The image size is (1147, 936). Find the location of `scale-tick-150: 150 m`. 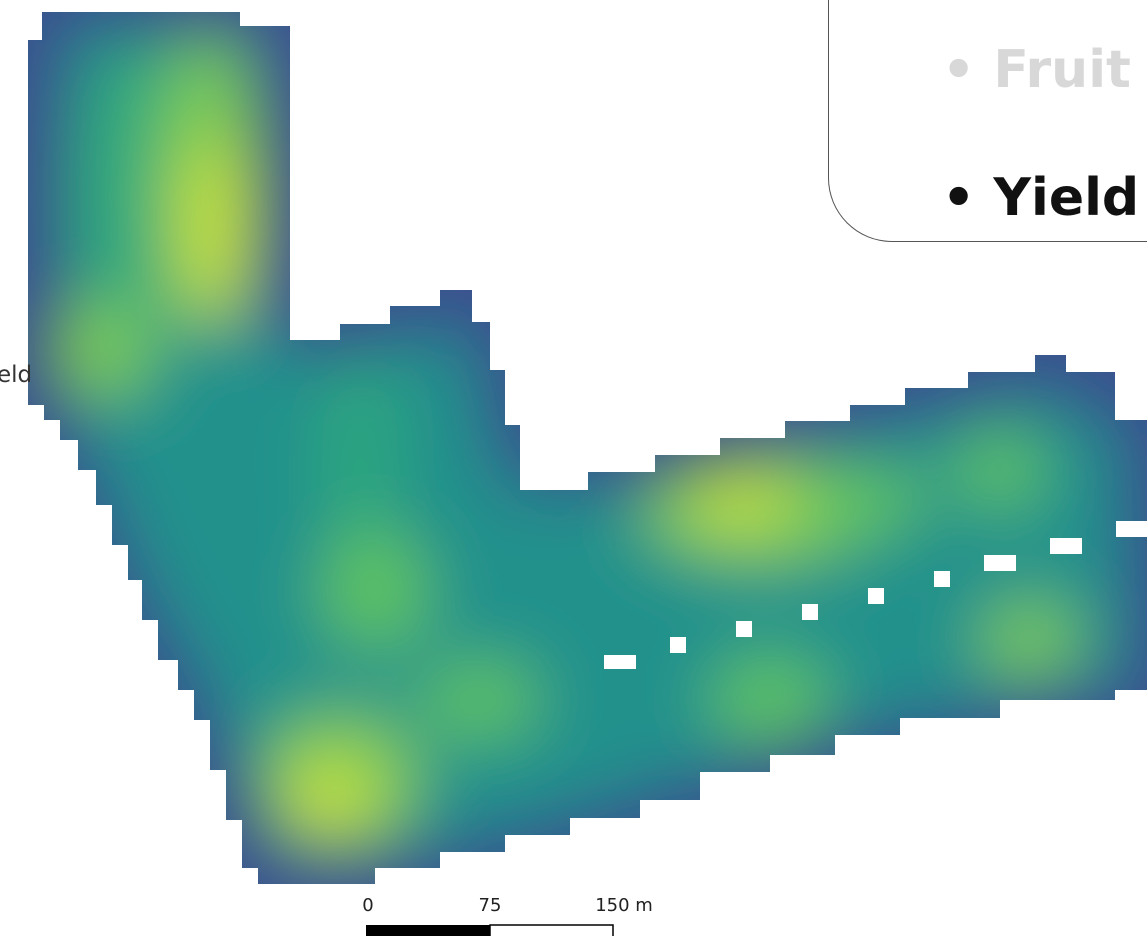

scale-tick-150: 150 m is located at coordinates (624, 905).